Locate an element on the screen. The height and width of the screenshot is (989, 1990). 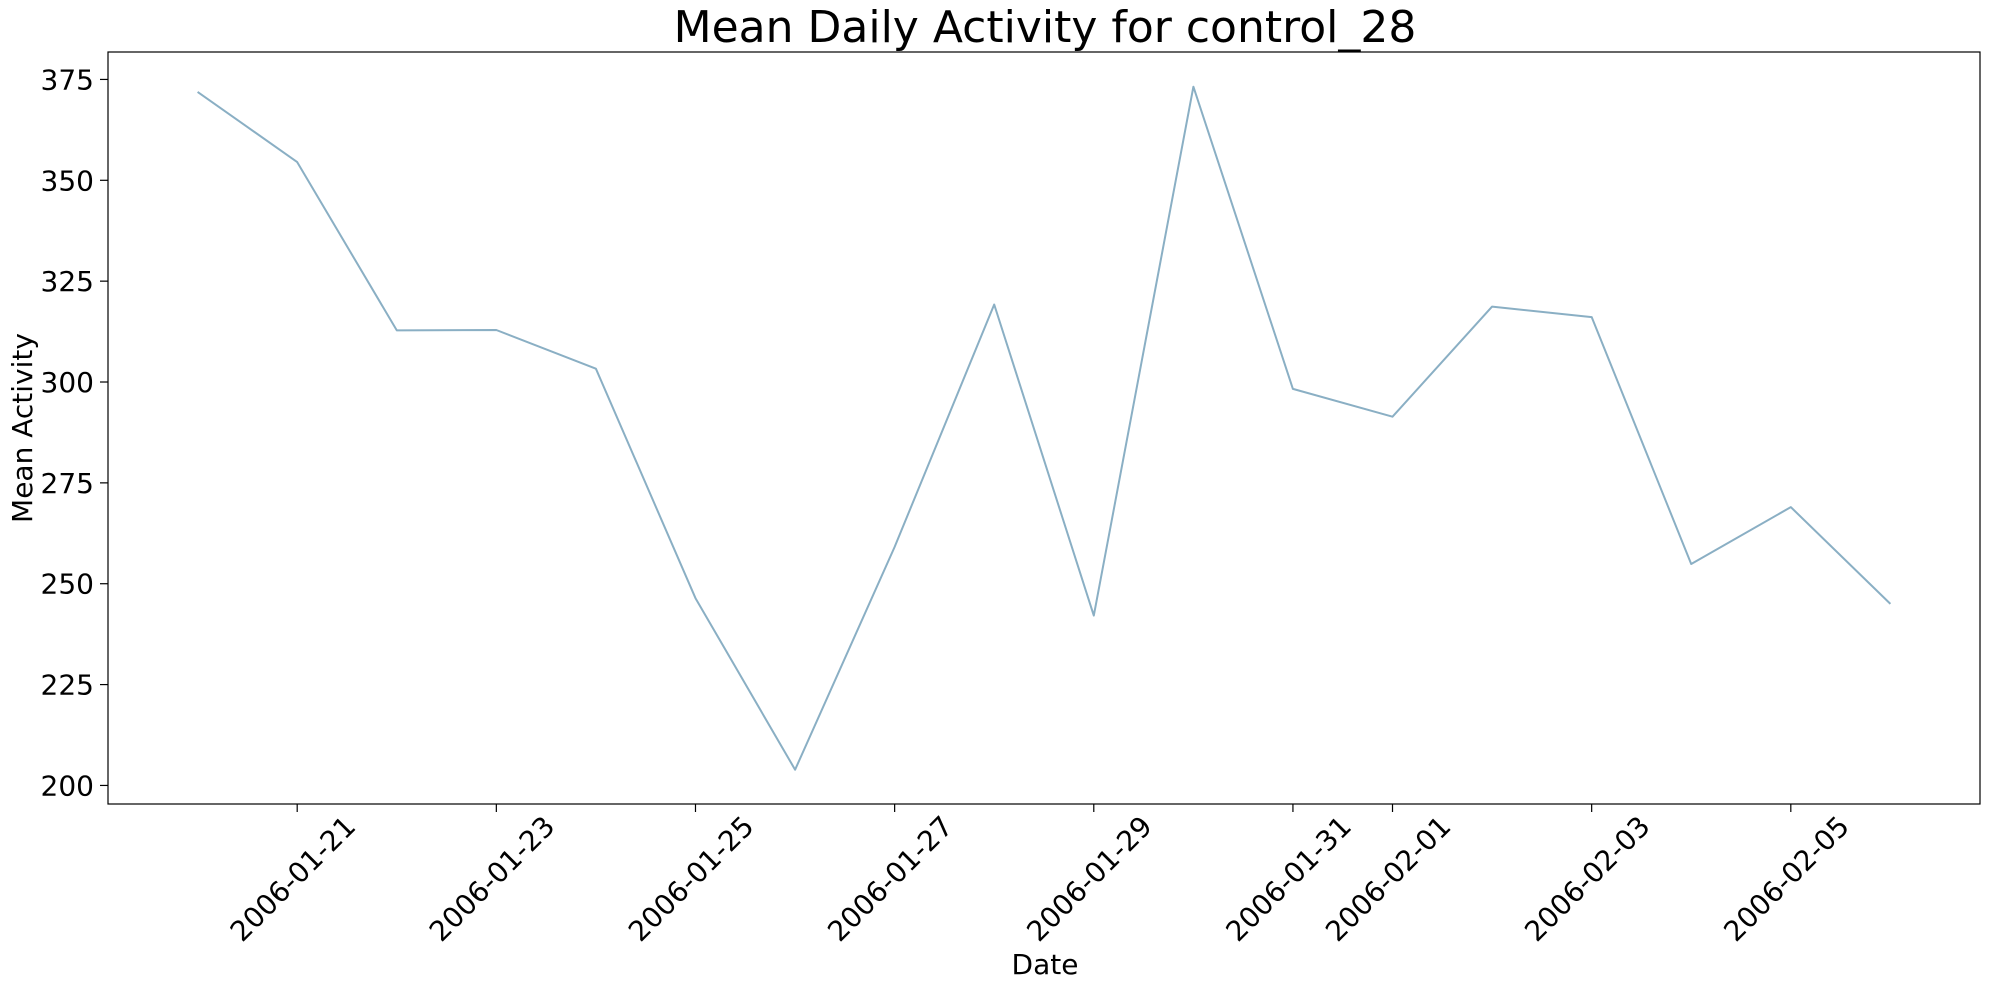
x-tick-label: 2006-02-03 is located at coordinates (1587, 879).